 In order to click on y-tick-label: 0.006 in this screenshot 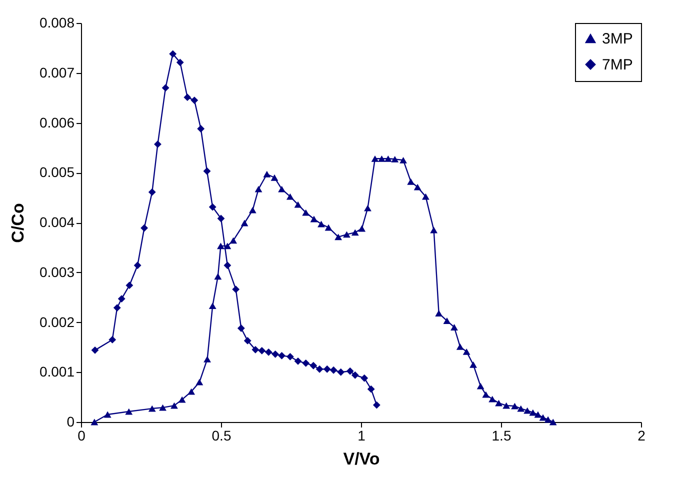, I will do `click(57, 122)`.